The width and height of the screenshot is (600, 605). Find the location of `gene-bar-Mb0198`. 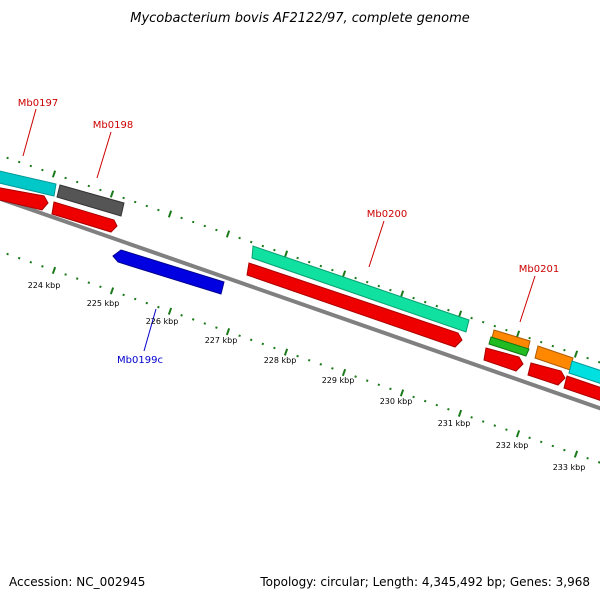

gene-bar-Mb0198 is located at coordinates (90, 200).